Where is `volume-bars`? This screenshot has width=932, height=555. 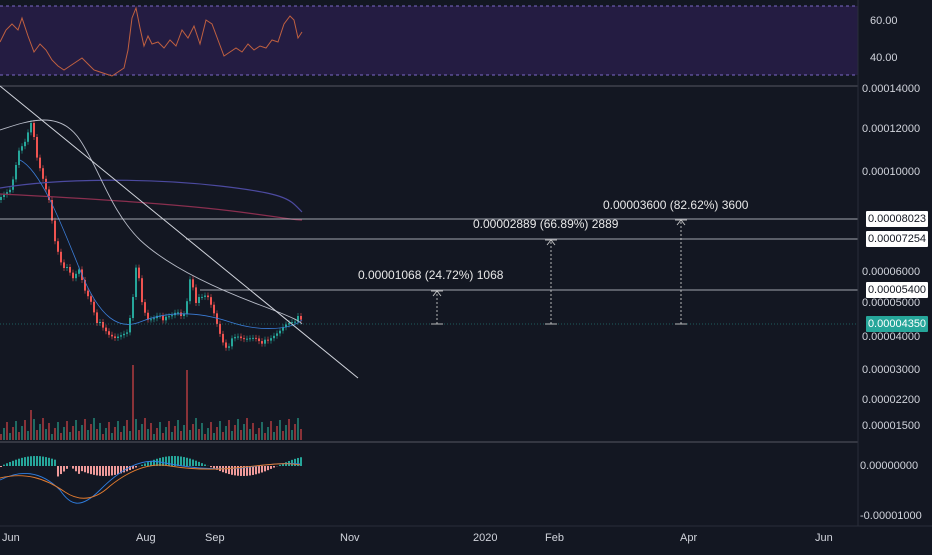 volume-bars is located at coordinates (151, 402).